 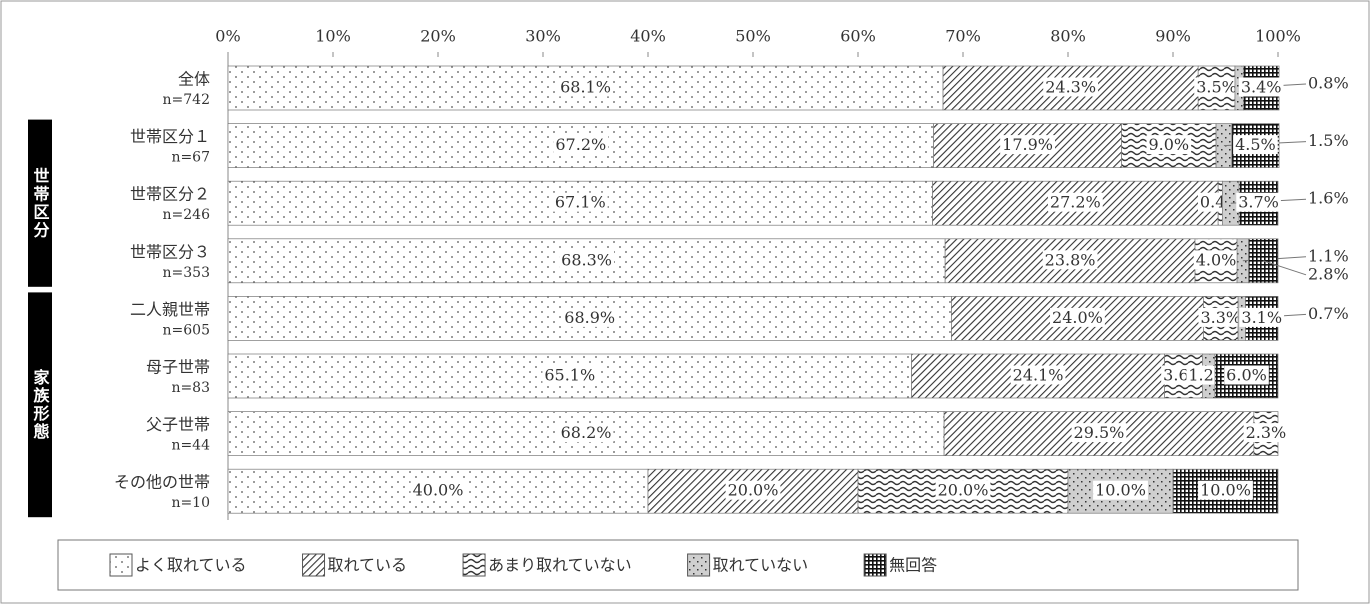 I want to click on x-tick-label: 70%, so click(x=963, y=36).